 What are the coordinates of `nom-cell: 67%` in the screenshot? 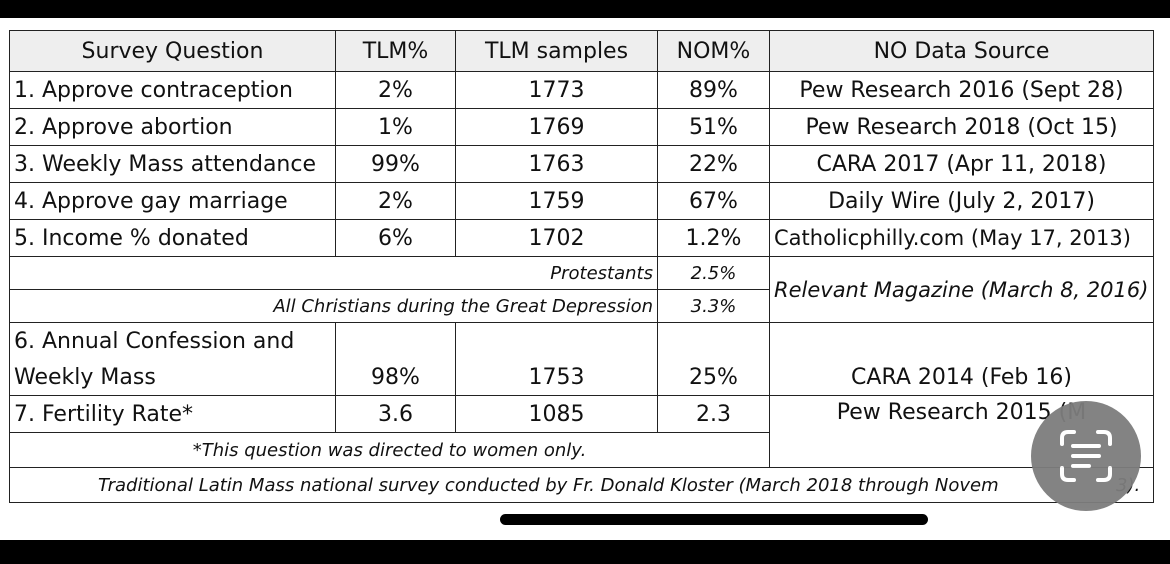 It's located at (713, 201).